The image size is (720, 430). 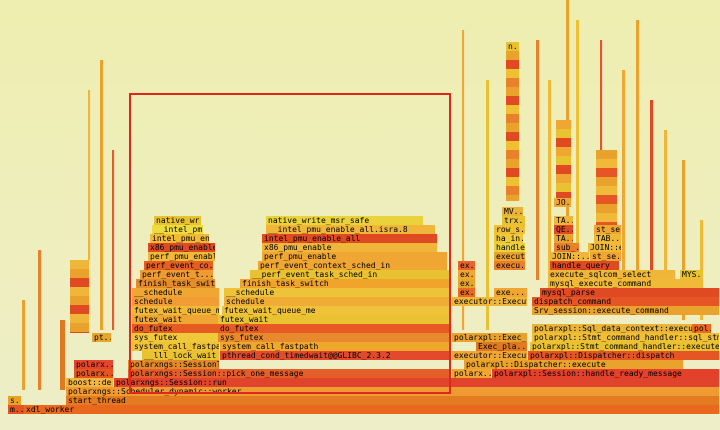 I want to click on flame-frame: pthread_cond_timedwait@@GLIBC_2.3.2, so click(x=336, y=355).